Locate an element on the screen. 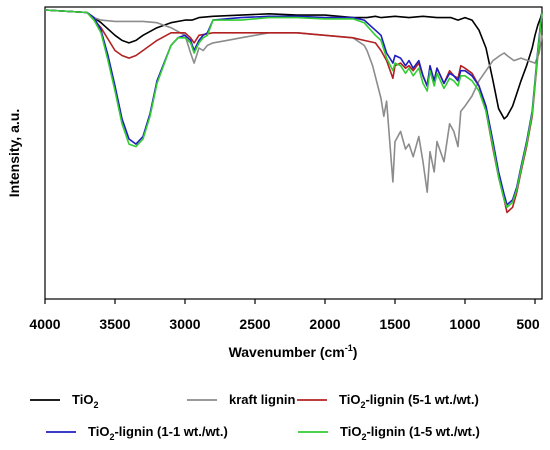  x-tick-label: 2500 is located at coordinates (254, 324).